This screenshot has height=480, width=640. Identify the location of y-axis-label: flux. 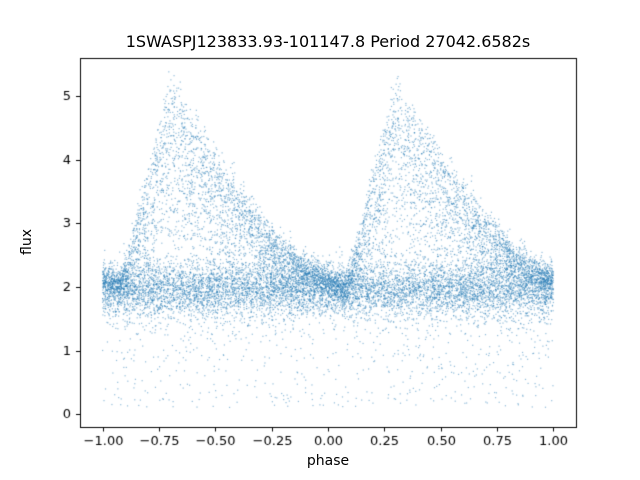
(27, 242).